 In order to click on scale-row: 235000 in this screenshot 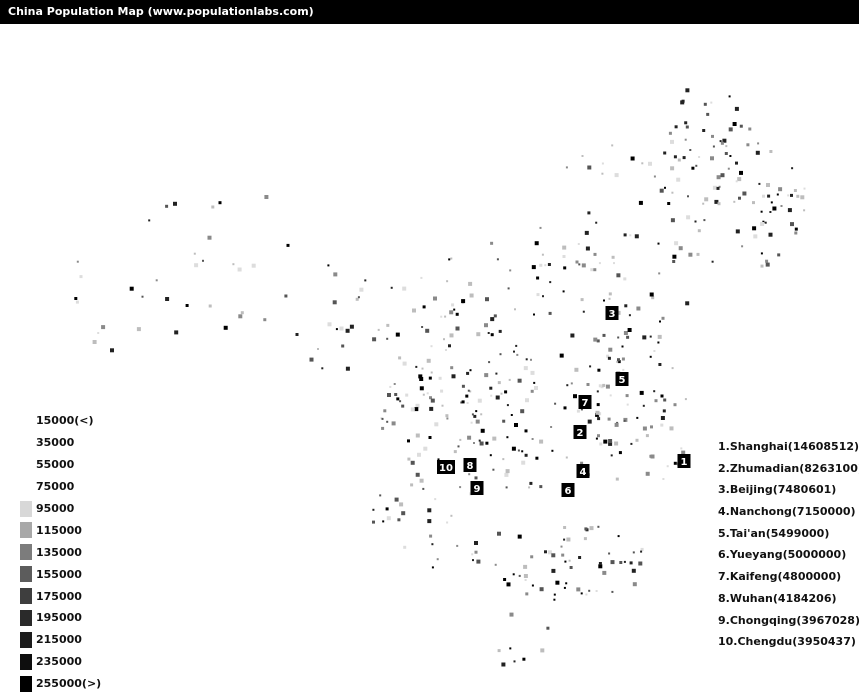, I will do `click(60, 662)`.